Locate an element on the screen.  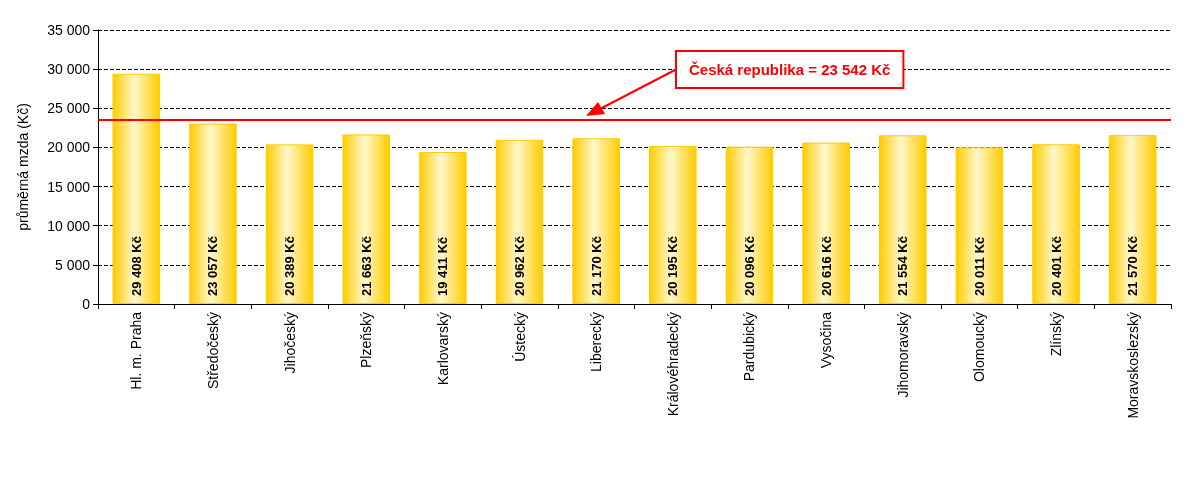
y-tick-label: 5 000 is located at coordinates (72, 264).